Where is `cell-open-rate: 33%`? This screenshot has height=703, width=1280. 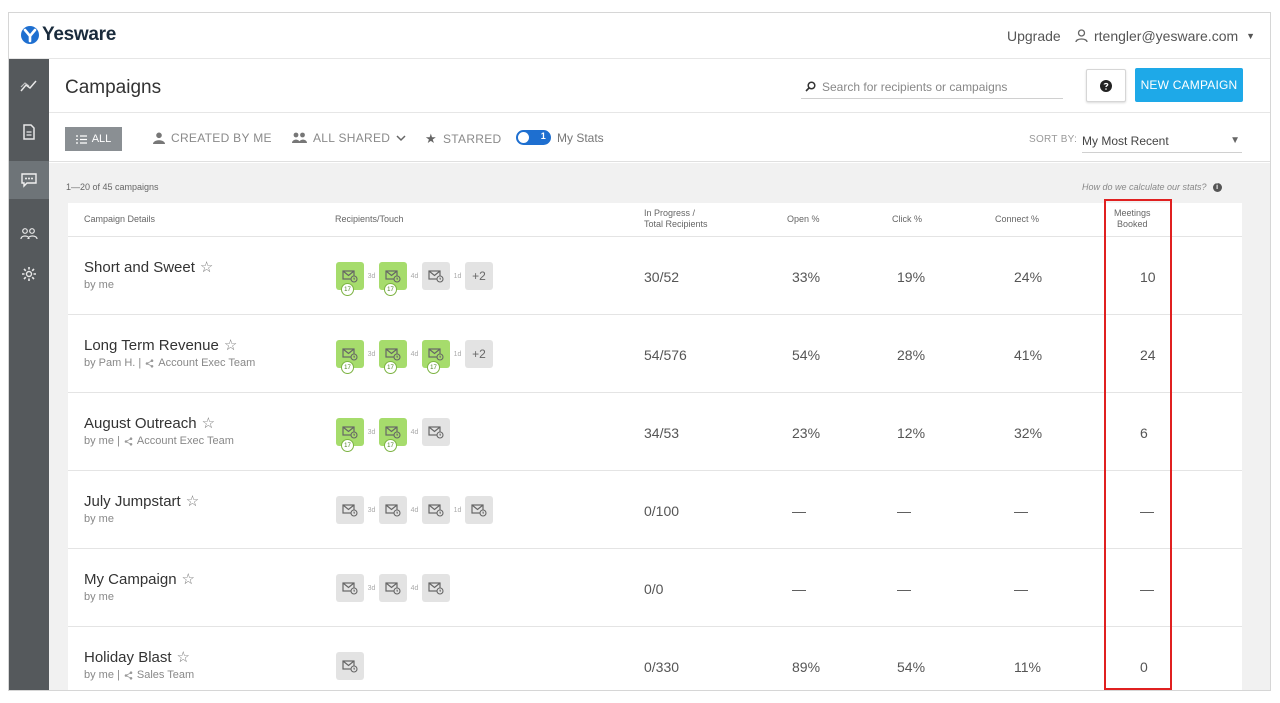
cell-open-rate: 33% is located at coordinates (806, 277).